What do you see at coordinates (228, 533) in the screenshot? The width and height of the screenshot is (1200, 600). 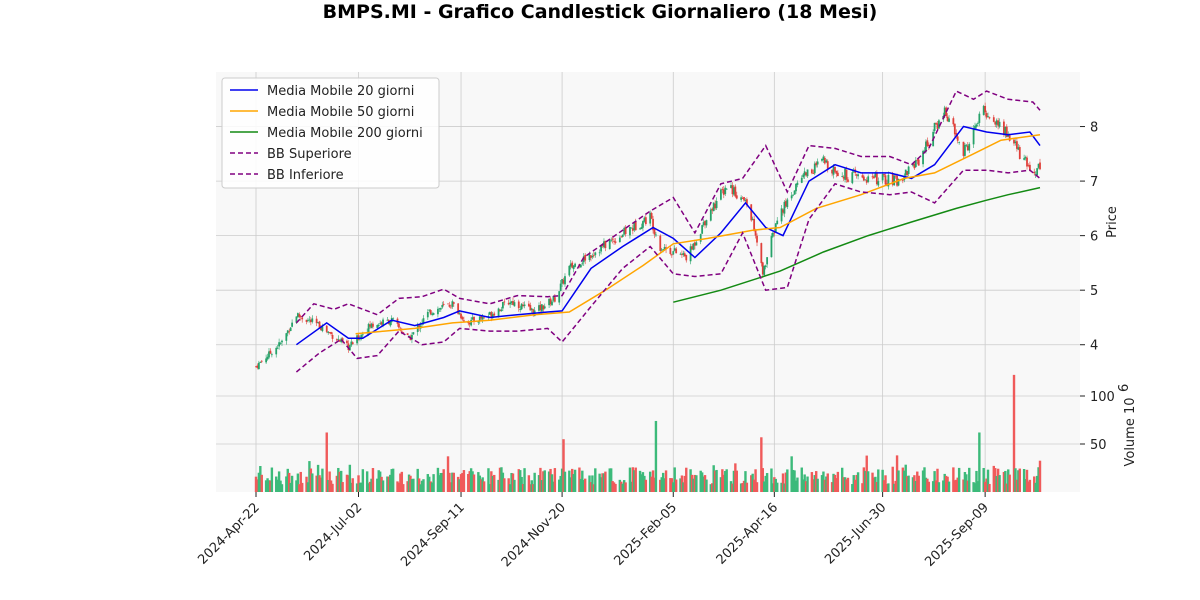 I see `x-tick-label: 2024-Apr-22` at bounding box center [228, 533].